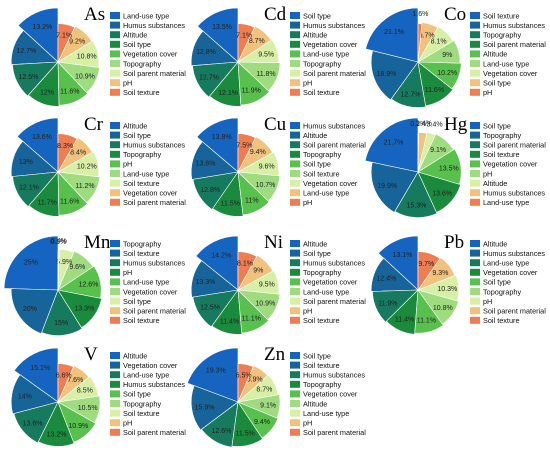 The height and width of the screenshot is (461, 550). I want to click on slice-label: 7.1%, so click(244, 36).